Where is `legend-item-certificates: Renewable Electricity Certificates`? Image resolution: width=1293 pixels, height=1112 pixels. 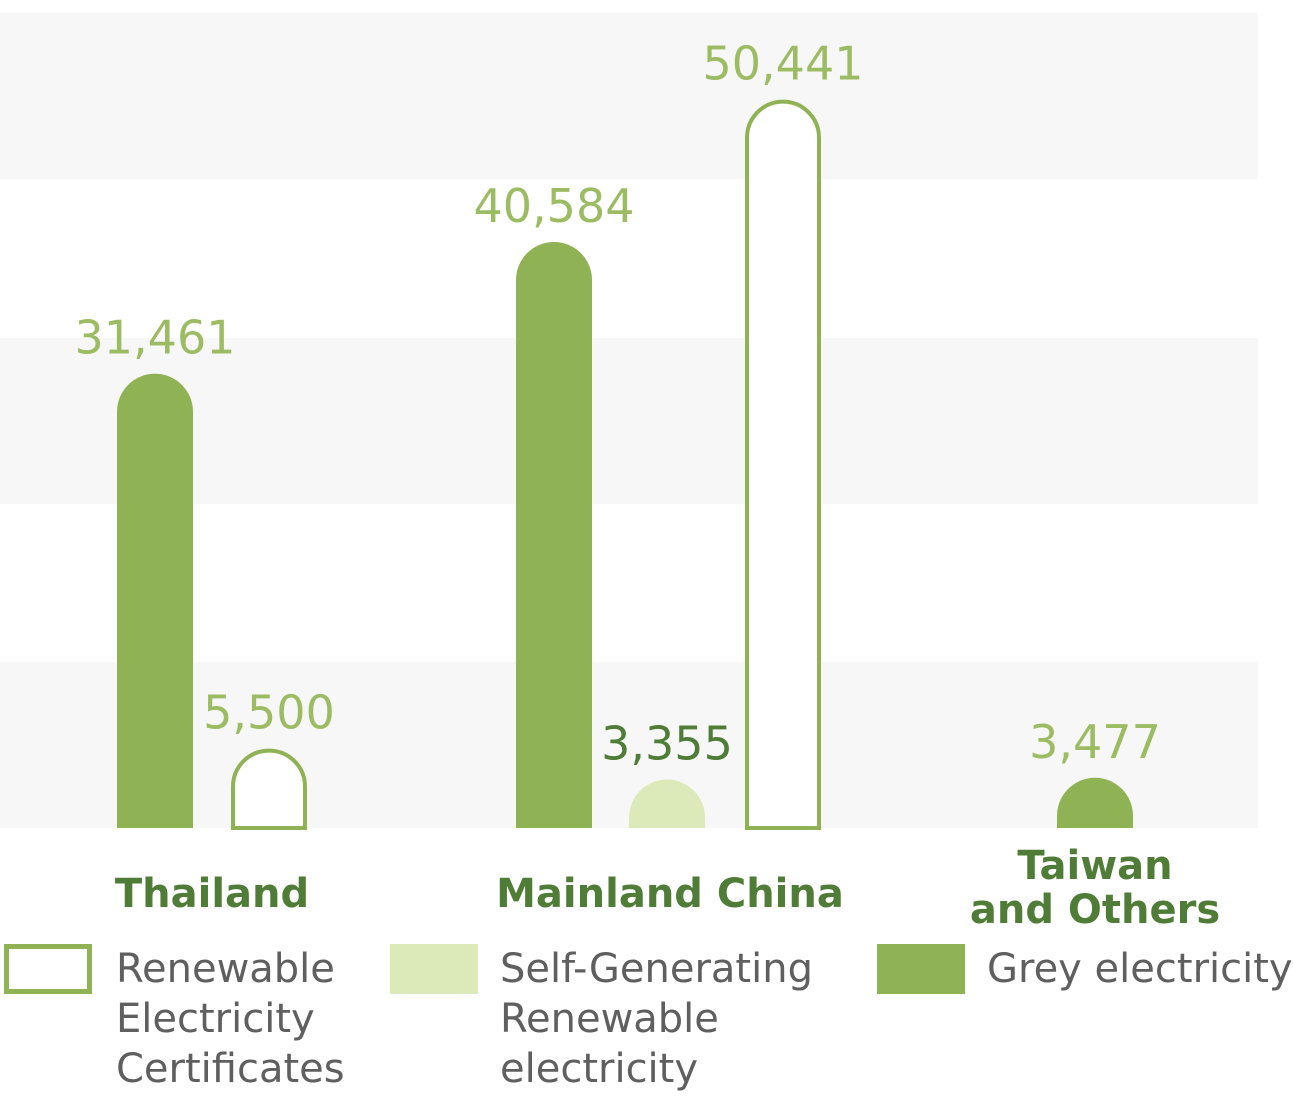 legend-item-certificates: Renewable Electricity Certificates is located at coordinates (174, 1019).